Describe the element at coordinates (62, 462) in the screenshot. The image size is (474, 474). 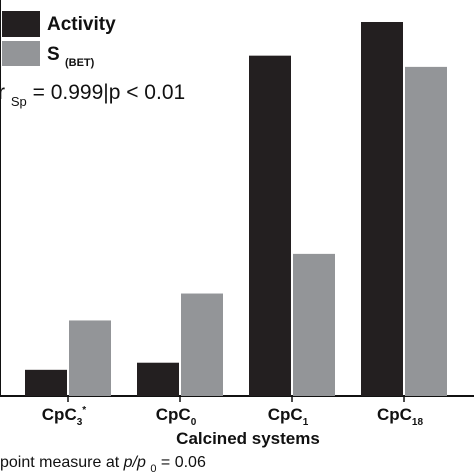
I see `footnote-lead: point measure at` at that location.